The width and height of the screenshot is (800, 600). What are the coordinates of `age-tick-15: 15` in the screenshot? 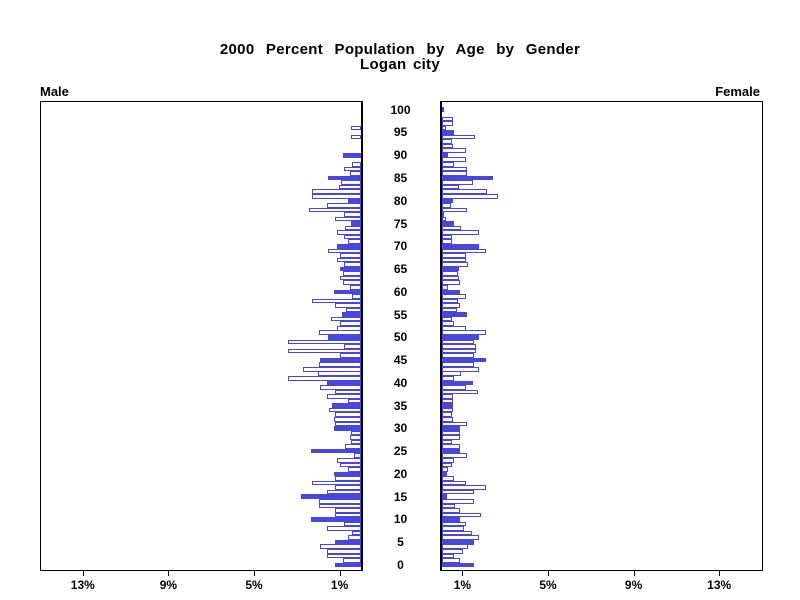 It's located at (400, 496).